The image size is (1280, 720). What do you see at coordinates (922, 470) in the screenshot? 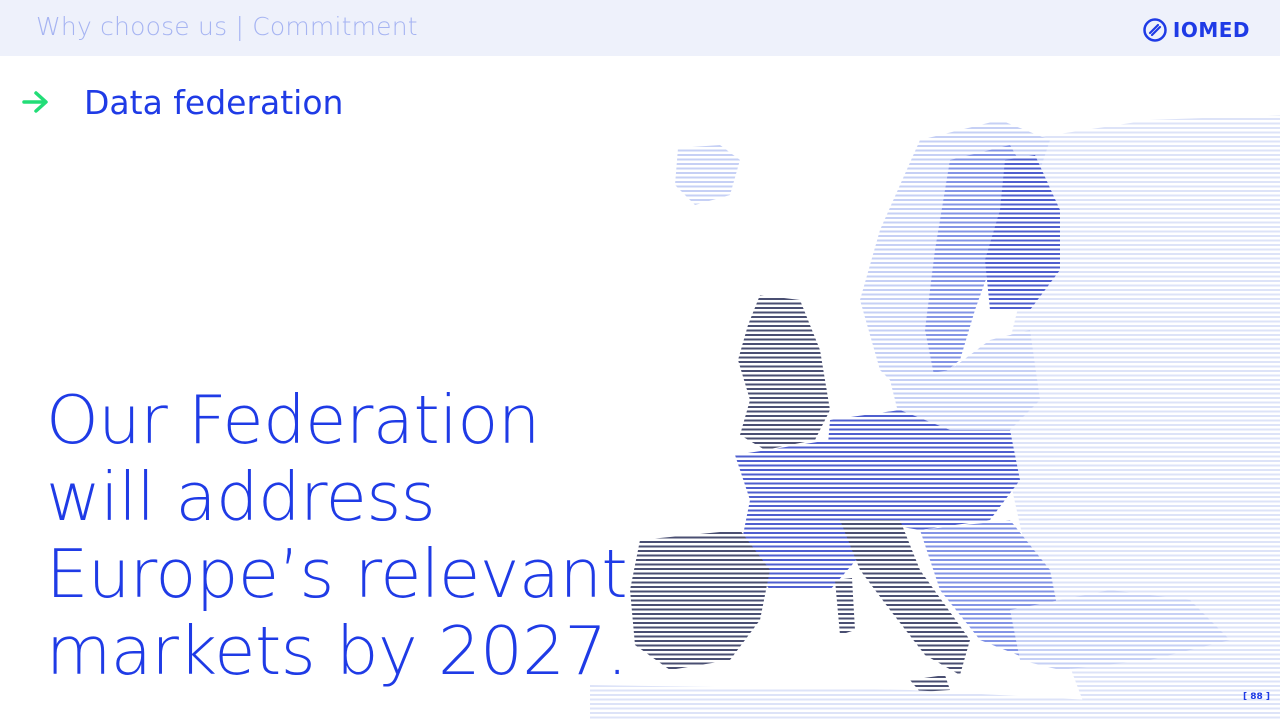
I see `central-europe-region` at bounding box center [922, 470].